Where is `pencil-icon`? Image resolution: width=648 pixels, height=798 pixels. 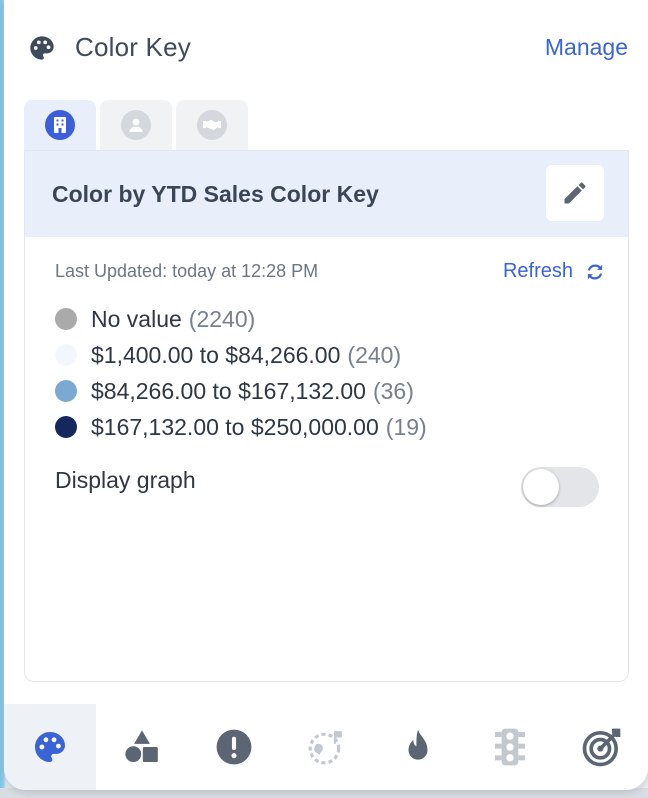 pencil-icon is located at coordinates (575, 193).